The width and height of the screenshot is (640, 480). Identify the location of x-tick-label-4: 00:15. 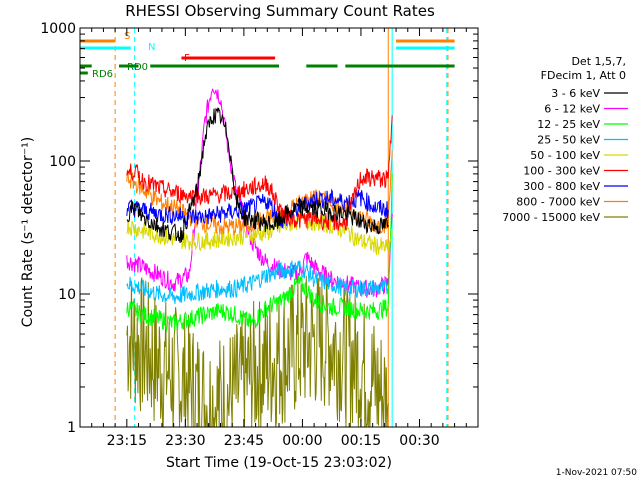
(361, 441).